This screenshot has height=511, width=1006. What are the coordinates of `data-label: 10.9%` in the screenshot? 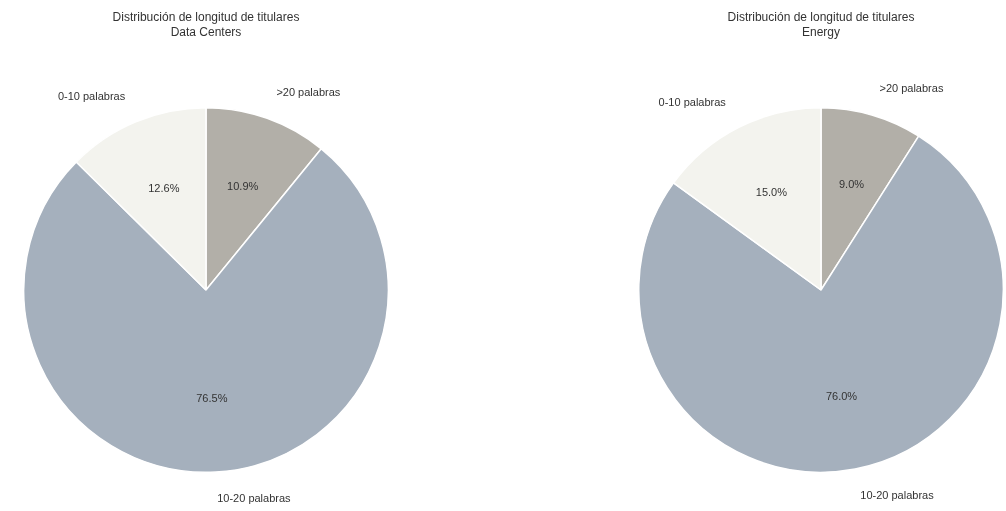 It's located at (243, 186).